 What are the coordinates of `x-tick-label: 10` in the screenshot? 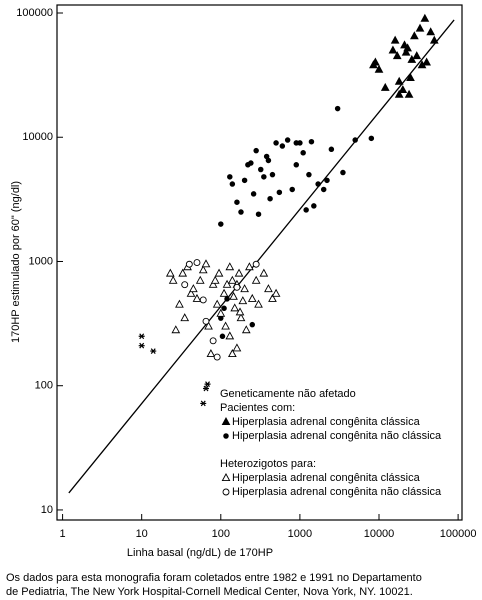 It's located at (142, 534).